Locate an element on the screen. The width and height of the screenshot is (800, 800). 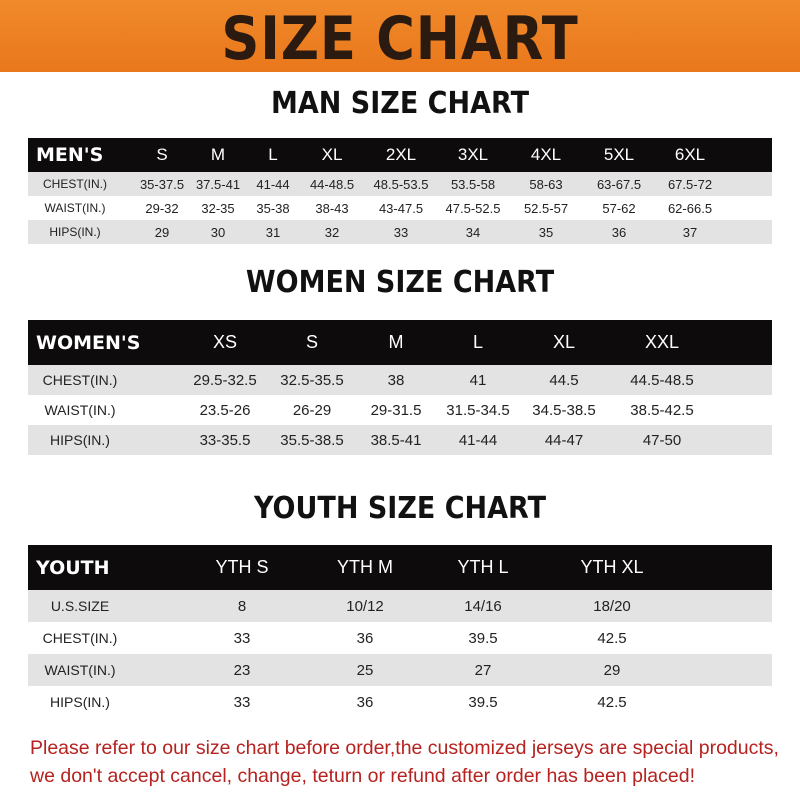
table-cell: 62-66.5 is located at coordinates (690, 208).